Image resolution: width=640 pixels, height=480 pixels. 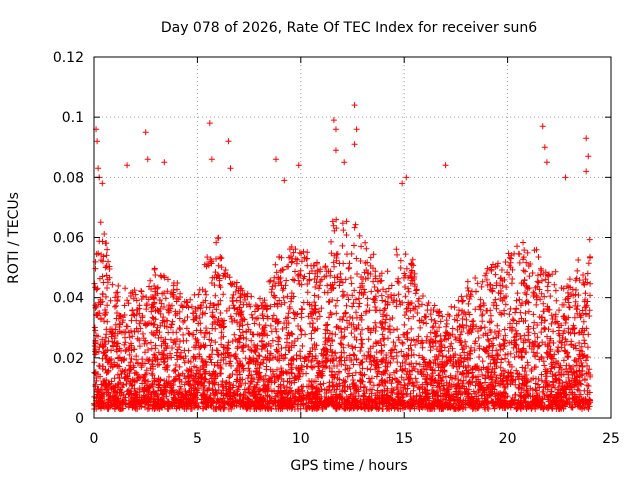 What do you see at coordinates (68, 359) in the screenshot?
I see `y-tick-label: 0.02` at bounding box center [68, 359].